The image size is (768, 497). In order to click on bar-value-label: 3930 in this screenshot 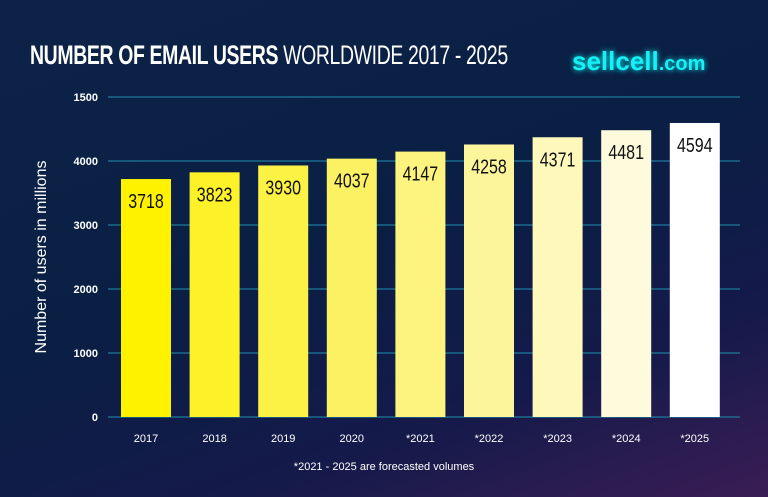, I will do `click(283, 188)`.